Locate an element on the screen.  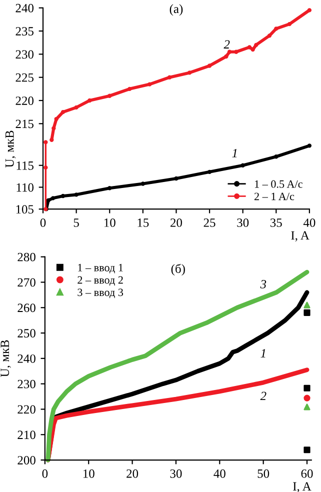
x-tick-label: 50 is located at coordinates (264, 473).